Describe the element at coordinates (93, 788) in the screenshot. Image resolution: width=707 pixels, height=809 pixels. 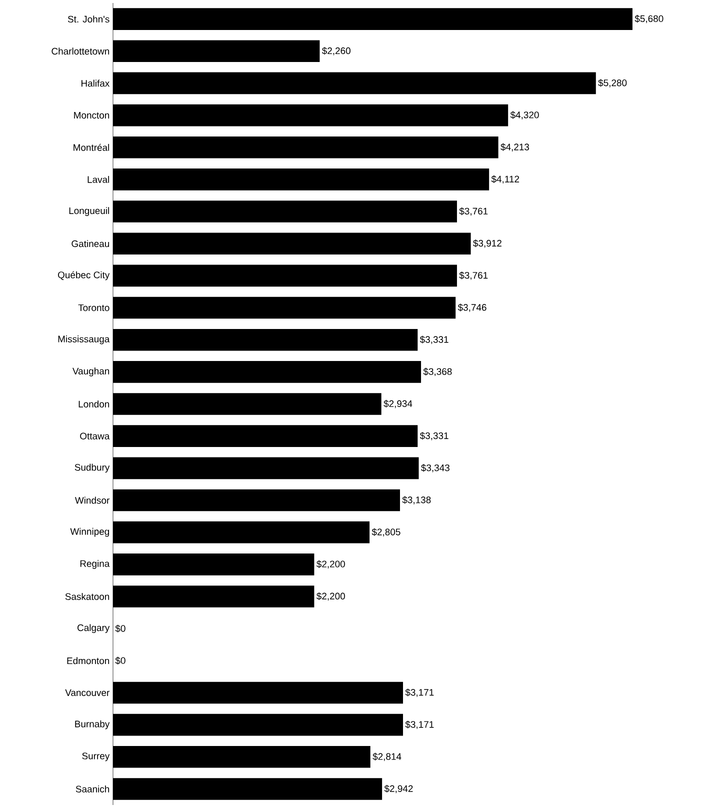
I see `y-tick-label: Saanich` at that location.